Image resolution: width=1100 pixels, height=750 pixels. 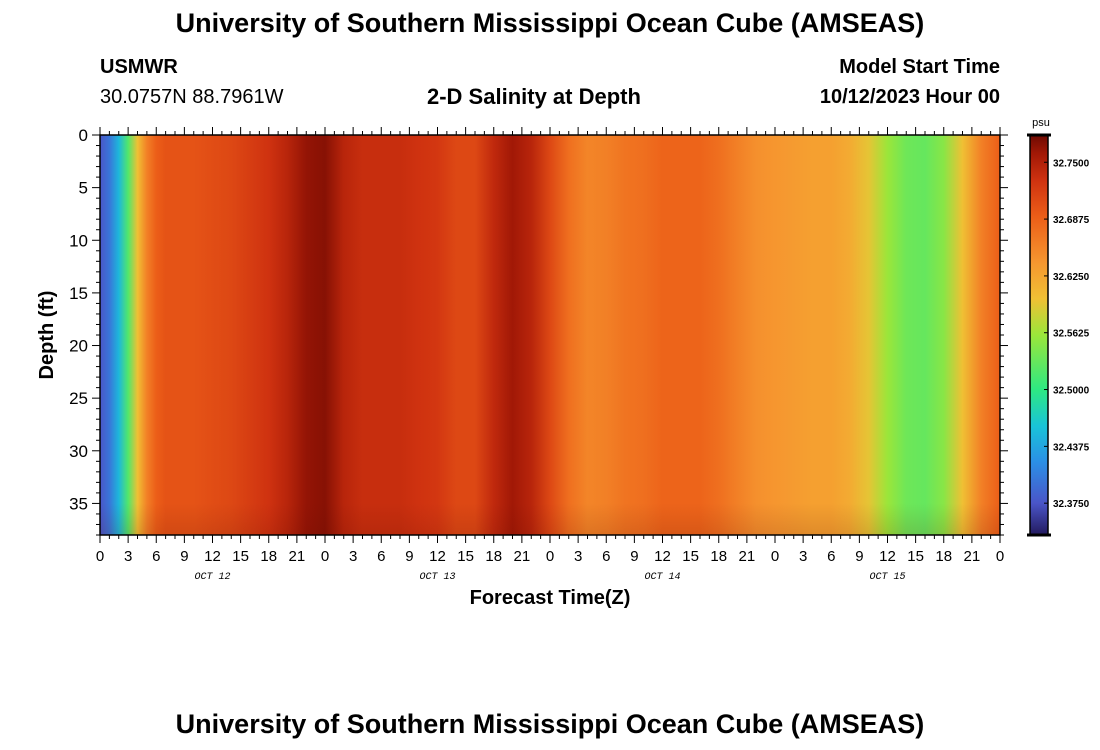 I want to click on y-tick-label: 25, so click(x=78, y=398).